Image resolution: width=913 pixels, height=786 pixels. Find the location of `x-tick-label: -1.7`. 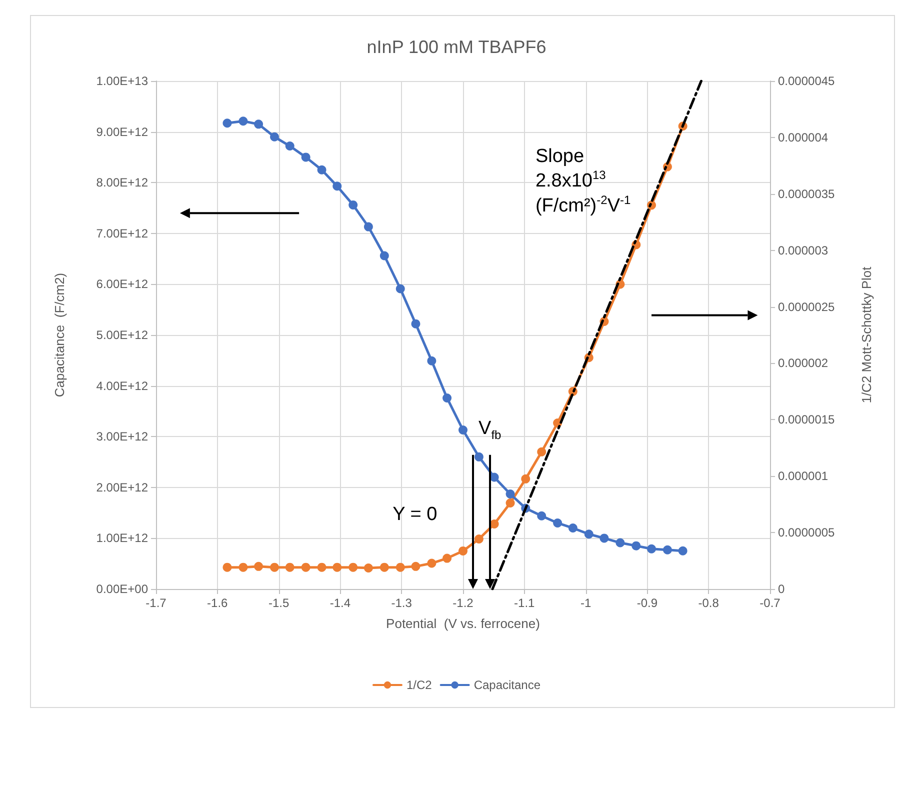

x-tick-label: -1.7 is located at coordinates (156, 603).